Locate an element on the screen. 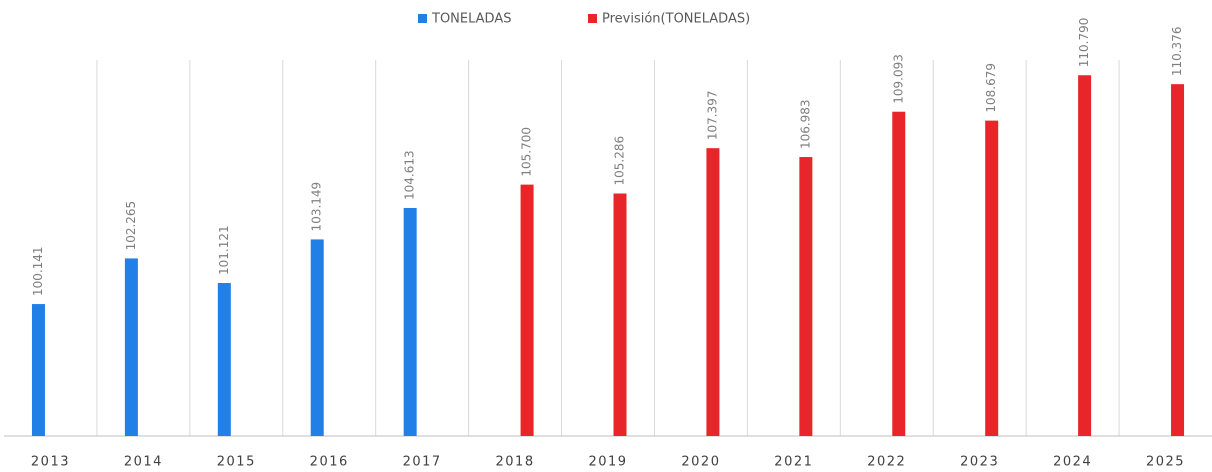 The image size is (1212, 472). x-tick-label: 2014 is located at coordinates (143, 462).